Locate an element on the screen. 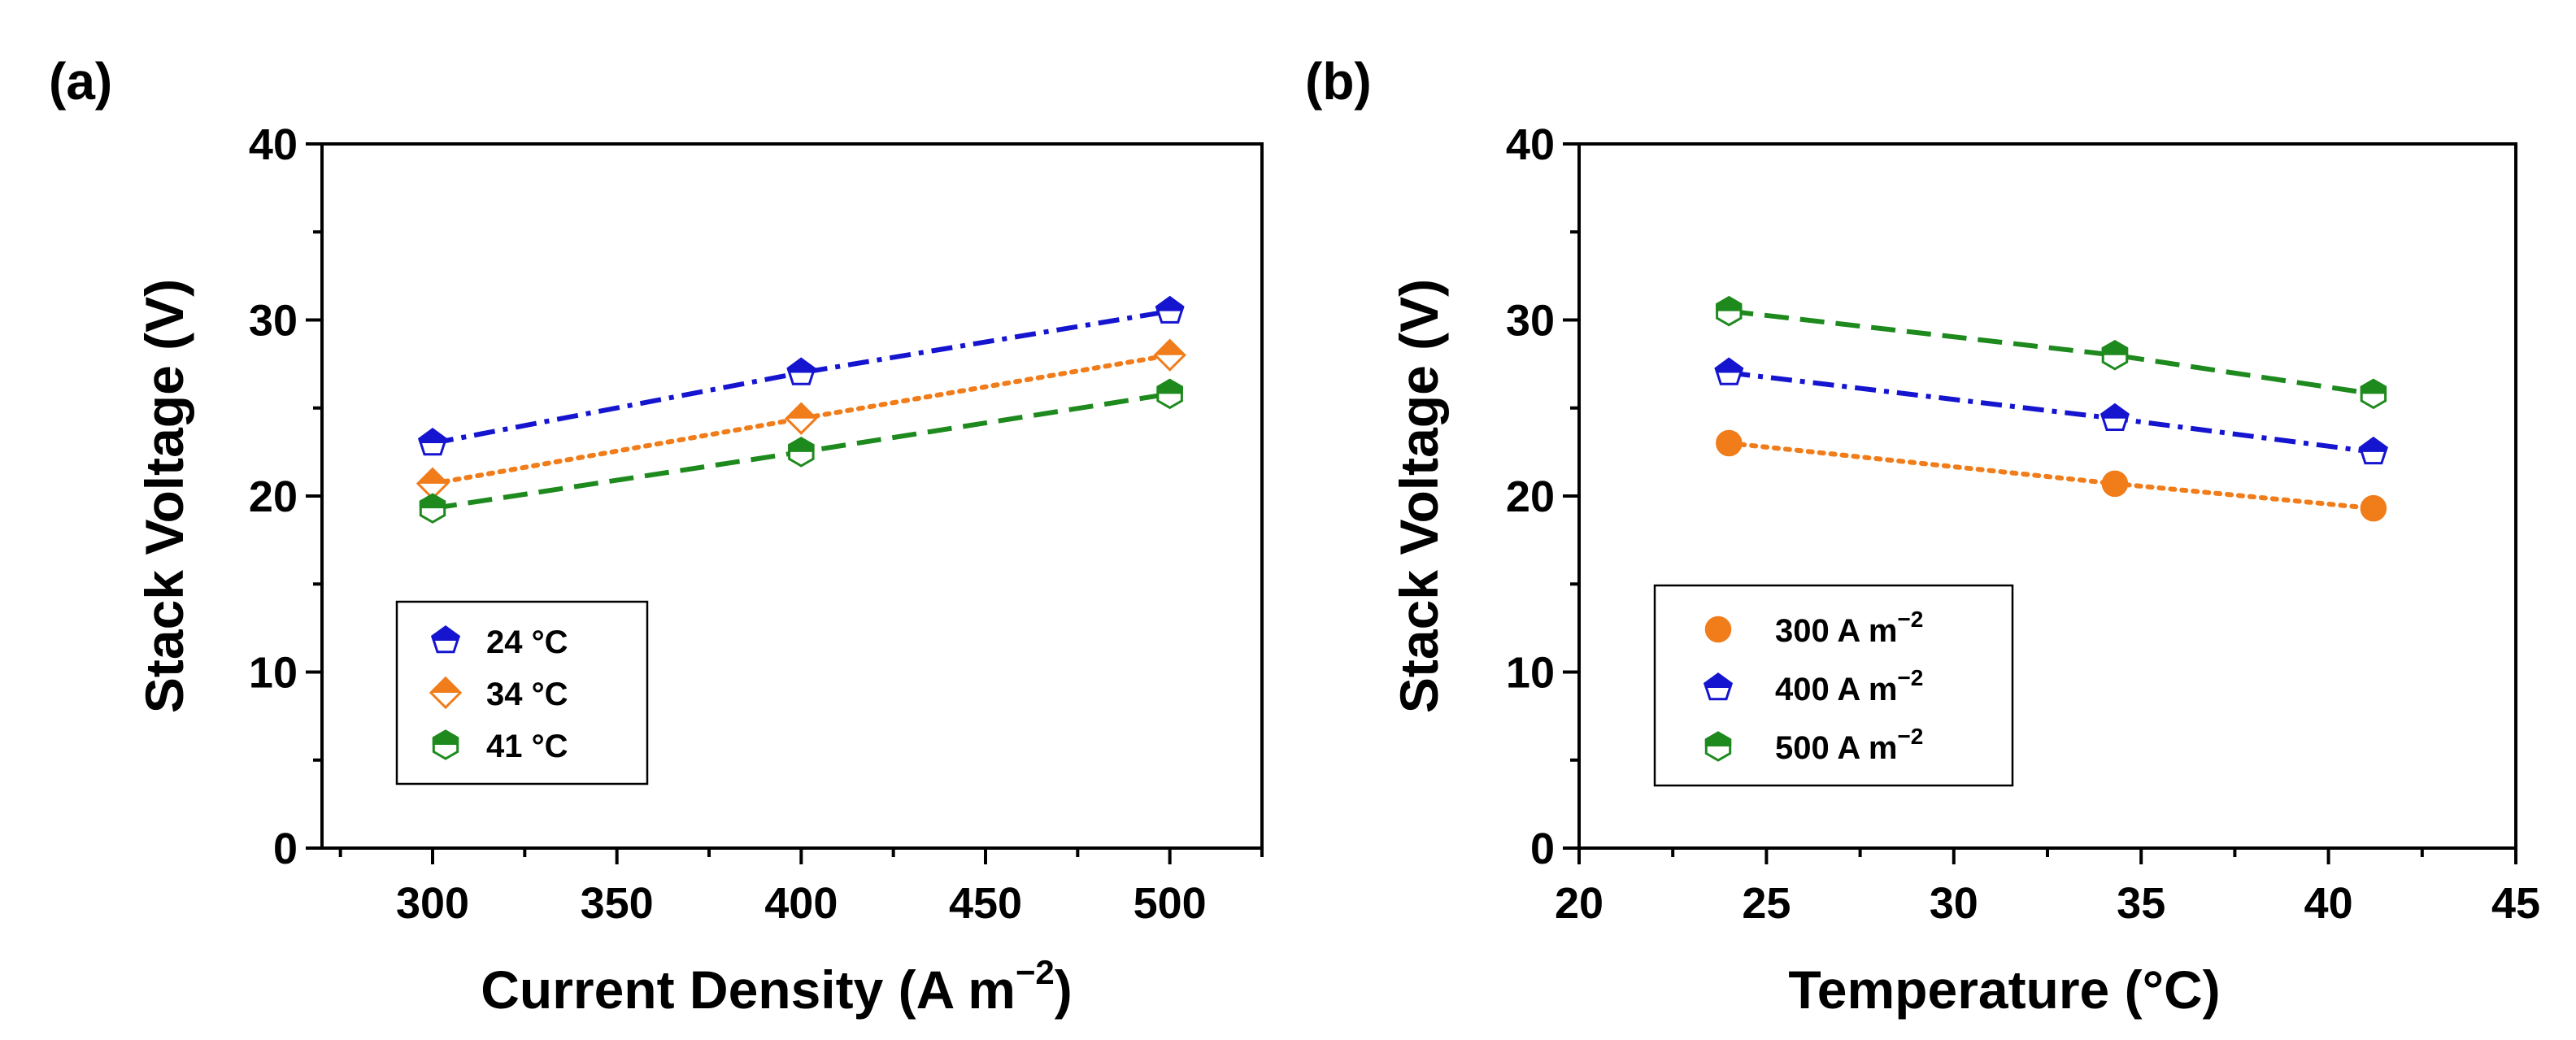 This screenshot has height=1040, width=2576. x-tick-label: 30 is located at coordinates (1954, 904).